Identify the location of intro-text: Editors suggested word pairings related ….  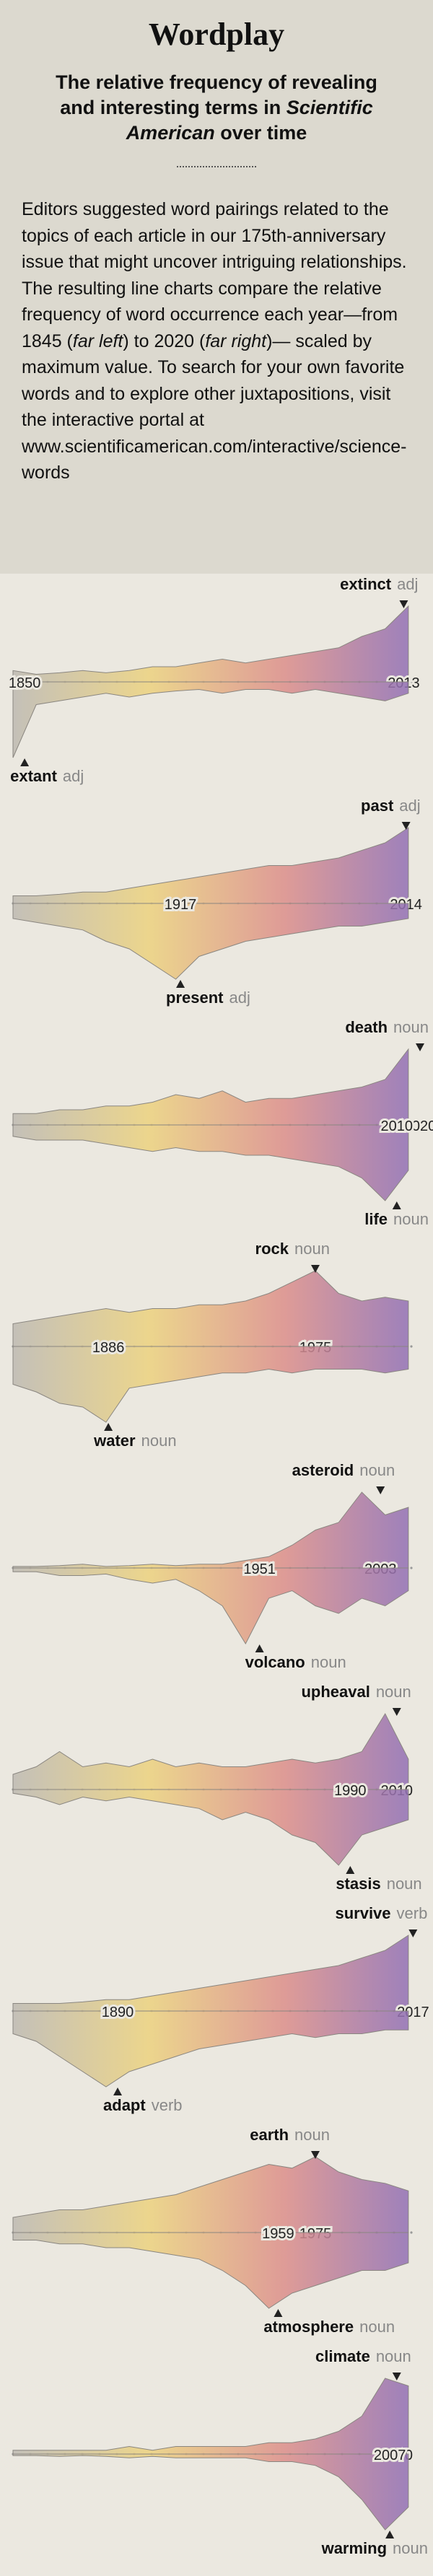
(214, 275).